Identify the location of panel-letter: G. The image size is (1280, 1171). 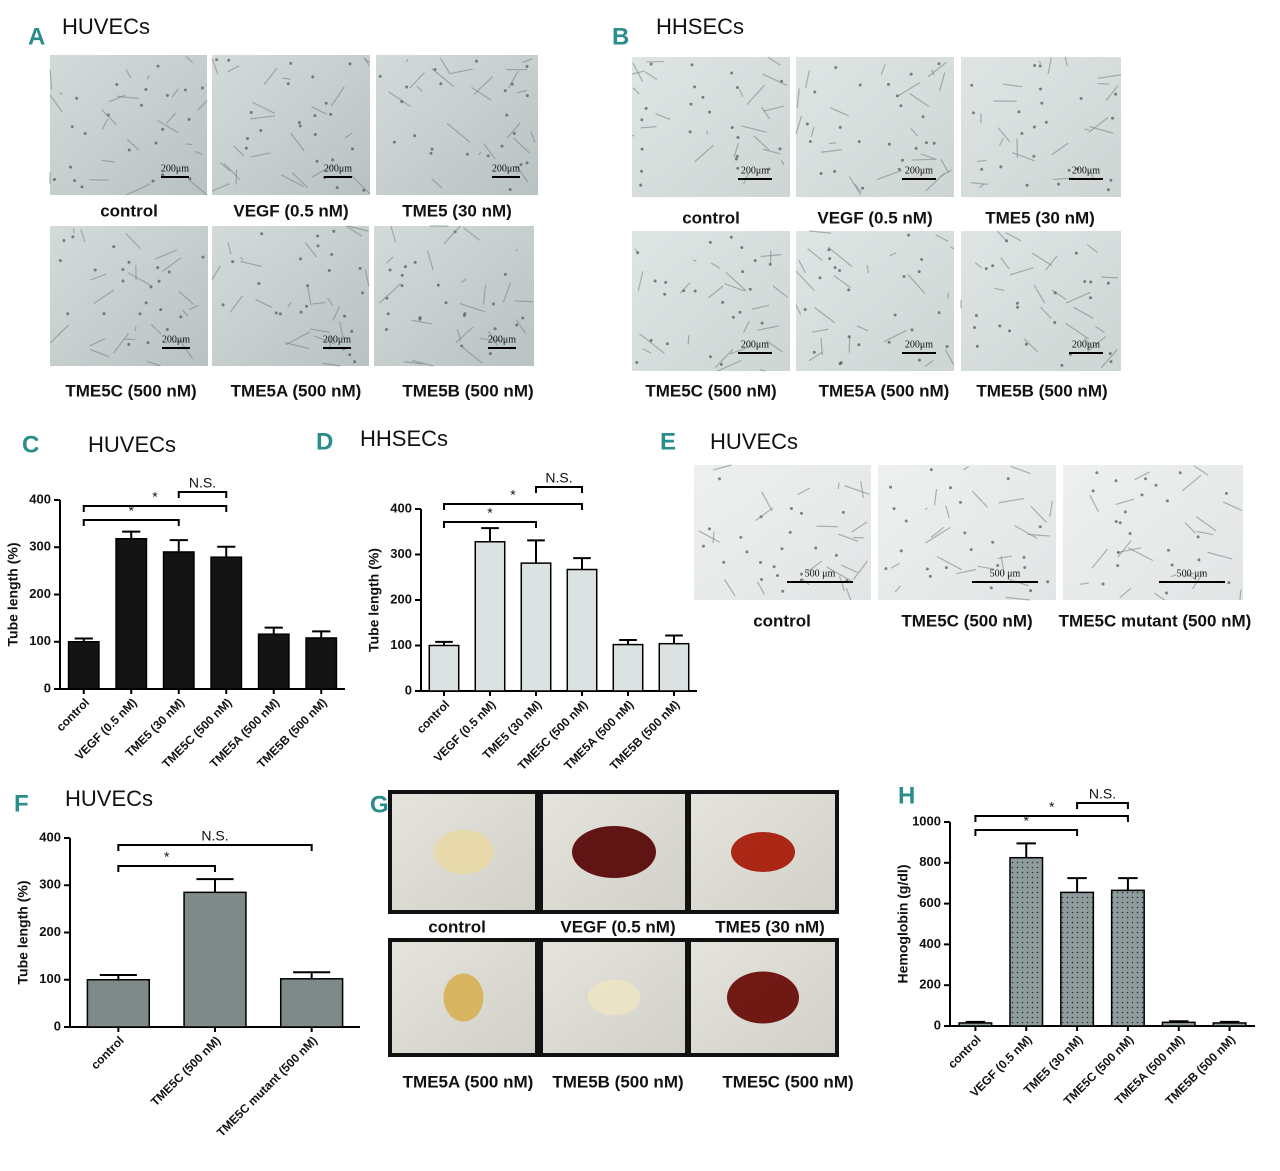
(379, 804).